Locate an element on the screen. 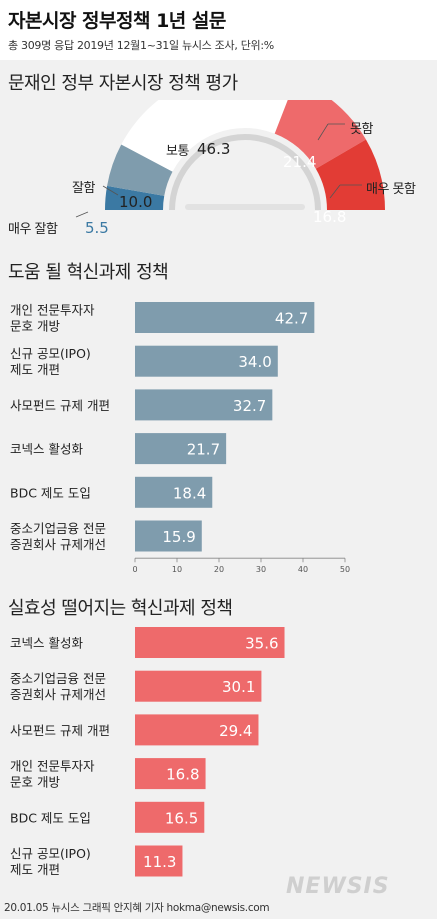 This screenshot has height=919, width=437. gauge-value-label: 16.8 is located at coordinates (330, 217).